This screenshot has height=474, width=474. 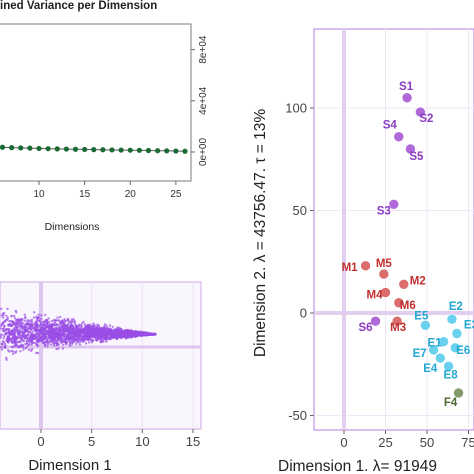 I want to click on biplot-point-label: S5, so click(x=416, y=157).